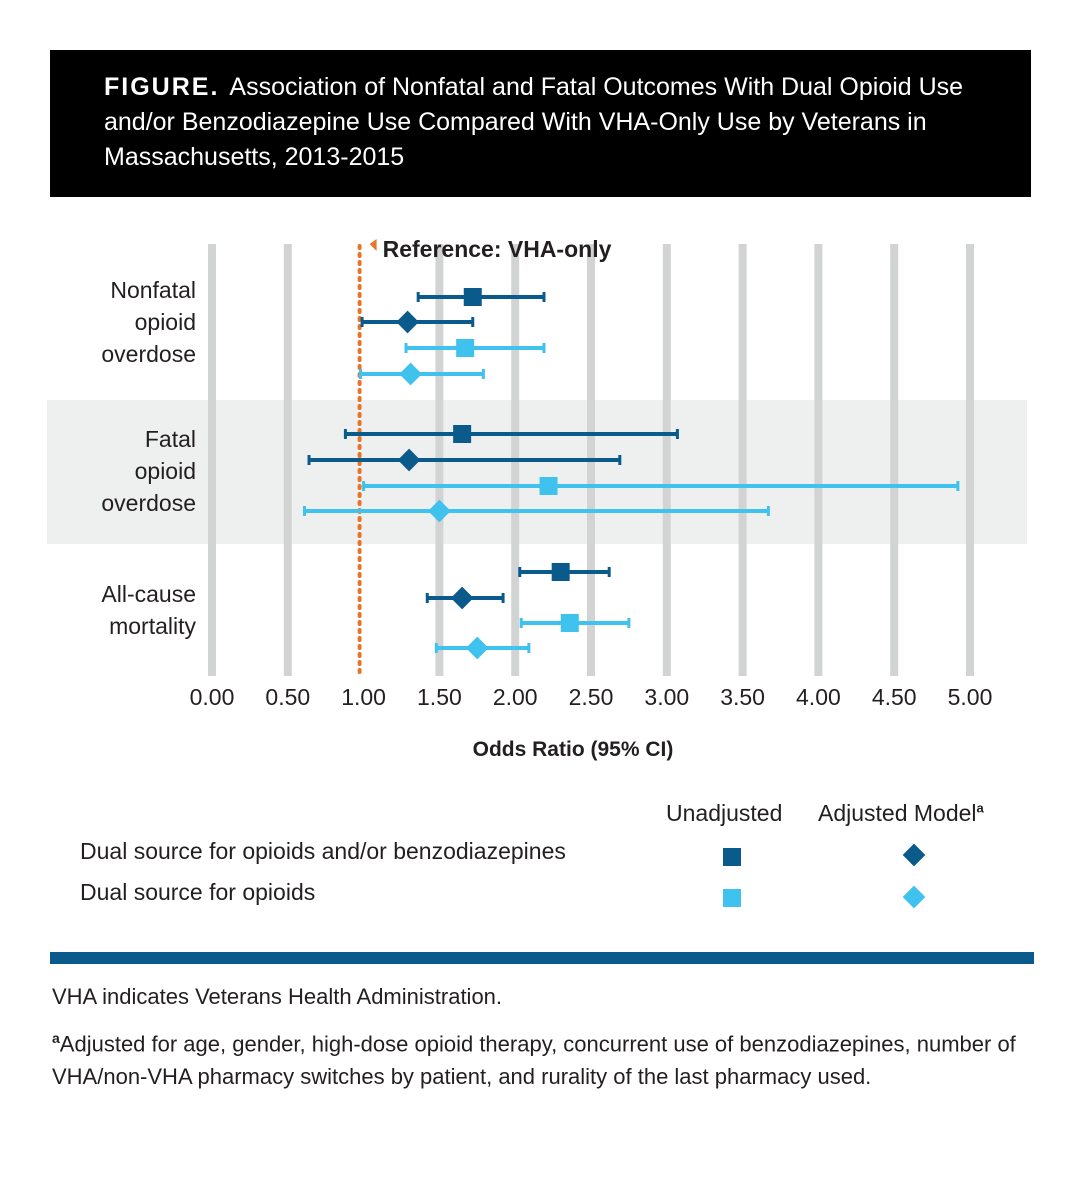 The height and width of the screenshot is (1179, 1084). Describe the element at coordinates (542, 958) in the screenshot. I see `footer-rule` at that location.